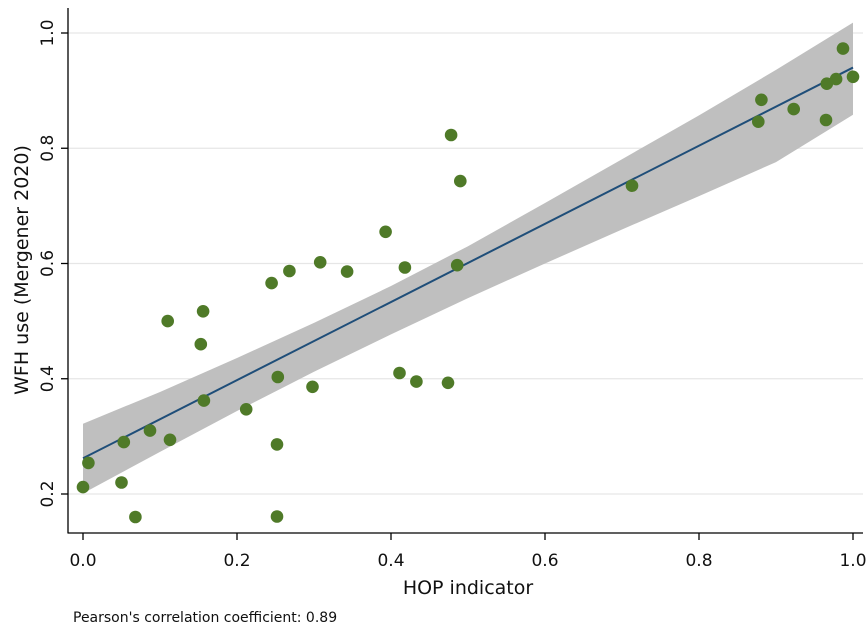 This screenshot has width=867, height=625. What do you see at coordinates (48, 493) in the screenshot?
I see `y-tick-label: 0.2` at bounding box center [48, 493].